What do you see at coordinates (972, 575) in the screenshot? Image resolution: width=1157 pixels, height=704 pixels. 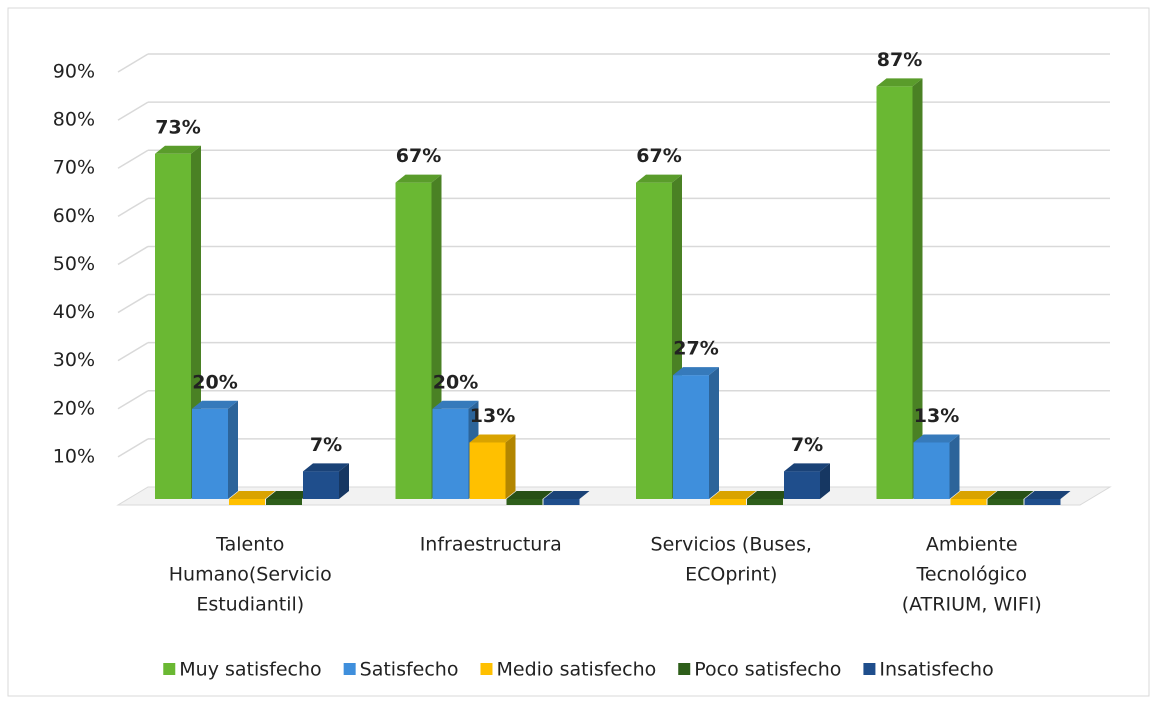 I see `x-tick-label: Tecnológico` at bounding box center [972, 575].